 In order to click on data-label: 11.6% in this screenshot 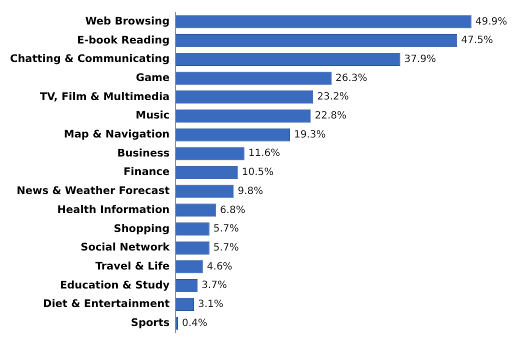, I will do `click(264, 154)`.